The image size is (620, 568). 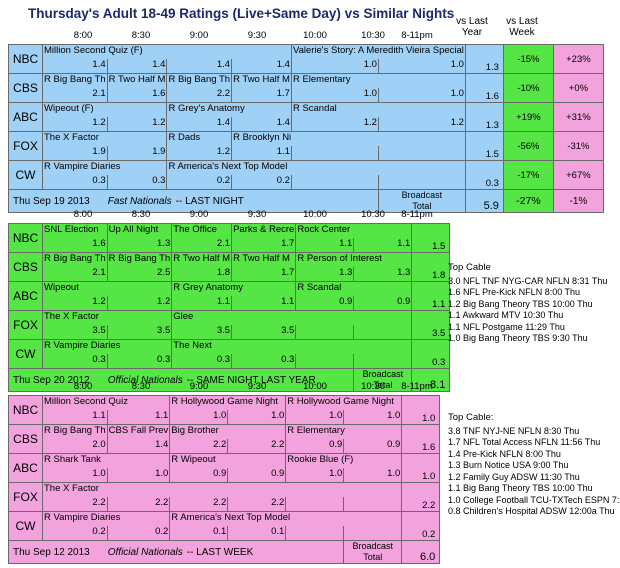 I want to click on table-row: 2.1 2.5 1.8 1.7 1.3 1.3, so click(x=229, y=274).